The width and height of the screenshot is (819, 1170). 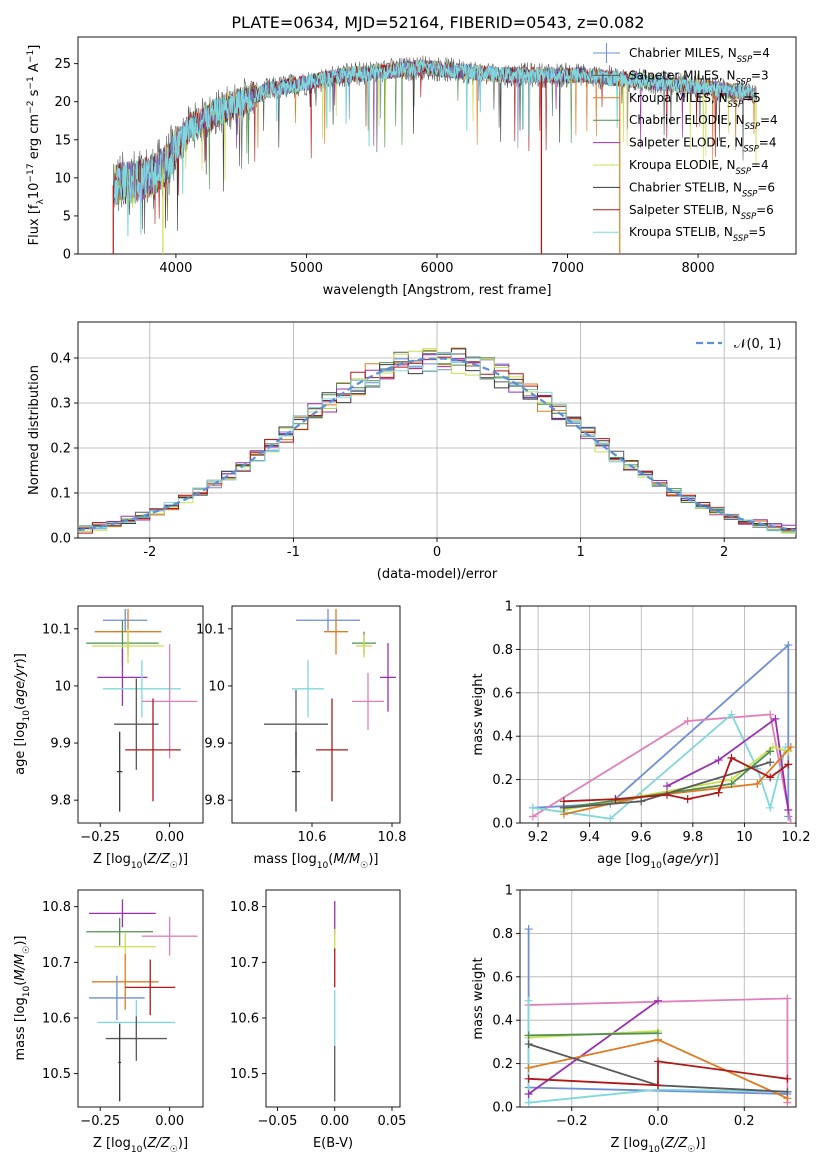 I want to click on histograms, so click(x=437, y=440).